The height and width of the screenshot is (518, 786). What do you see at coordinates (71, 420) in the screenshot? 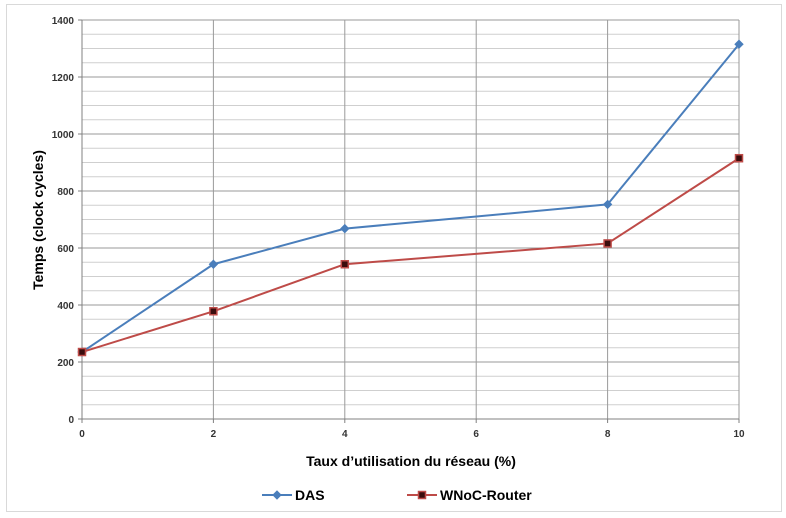
I see `y-tick-label: 0` at bounding box center [71, 420].